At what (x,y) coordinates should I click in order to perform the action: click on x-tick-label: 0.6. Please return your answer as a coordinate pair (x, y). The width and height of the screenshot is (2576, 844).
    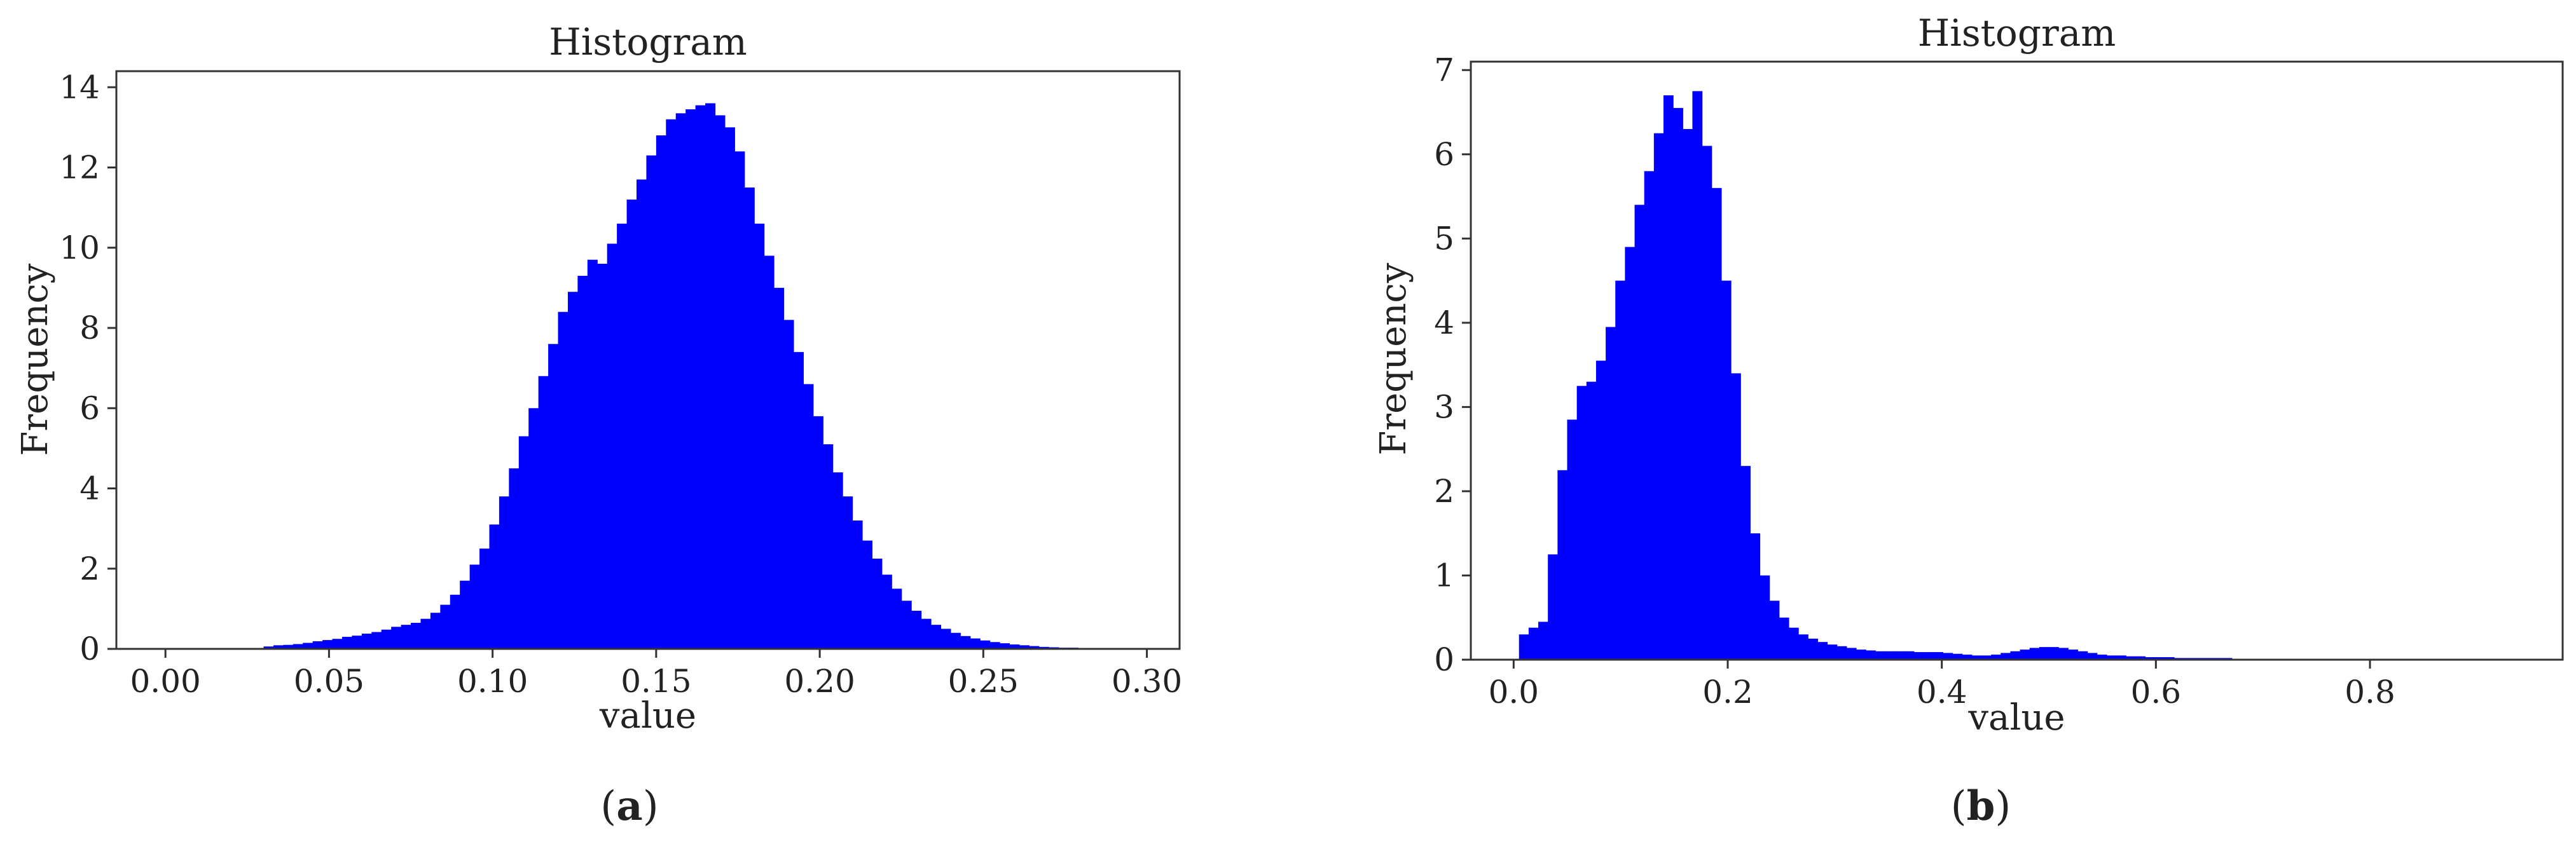
    Looking at the image, I should click on (2156, 693).